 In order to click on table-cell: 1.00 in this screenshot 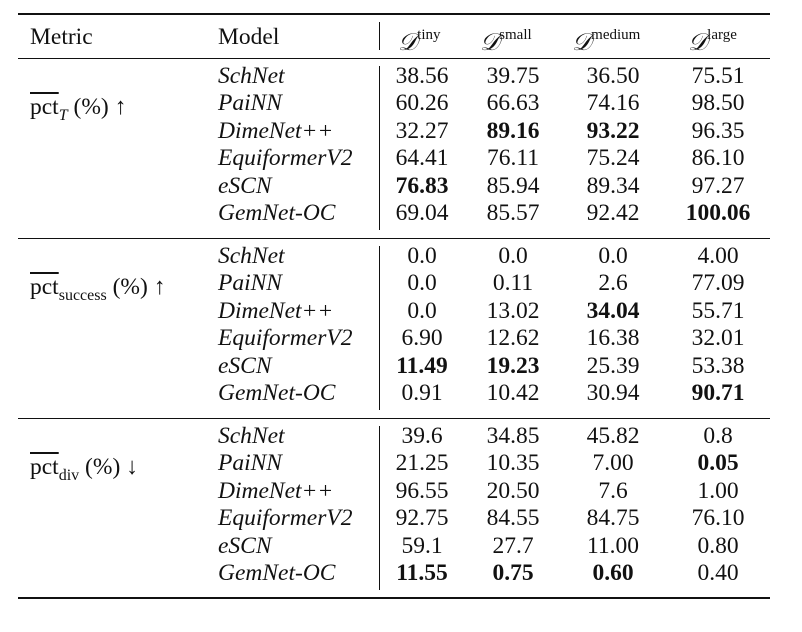, I will do `click(718, 490)`.